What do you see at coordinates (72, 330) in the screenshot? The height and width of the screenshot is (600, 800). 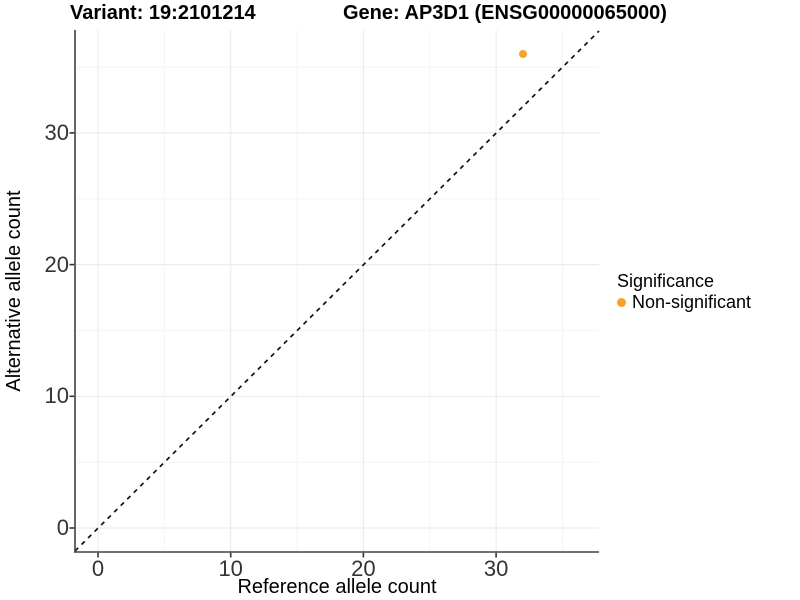 I see `y-tick-marks` at bounding box center [72, 330].